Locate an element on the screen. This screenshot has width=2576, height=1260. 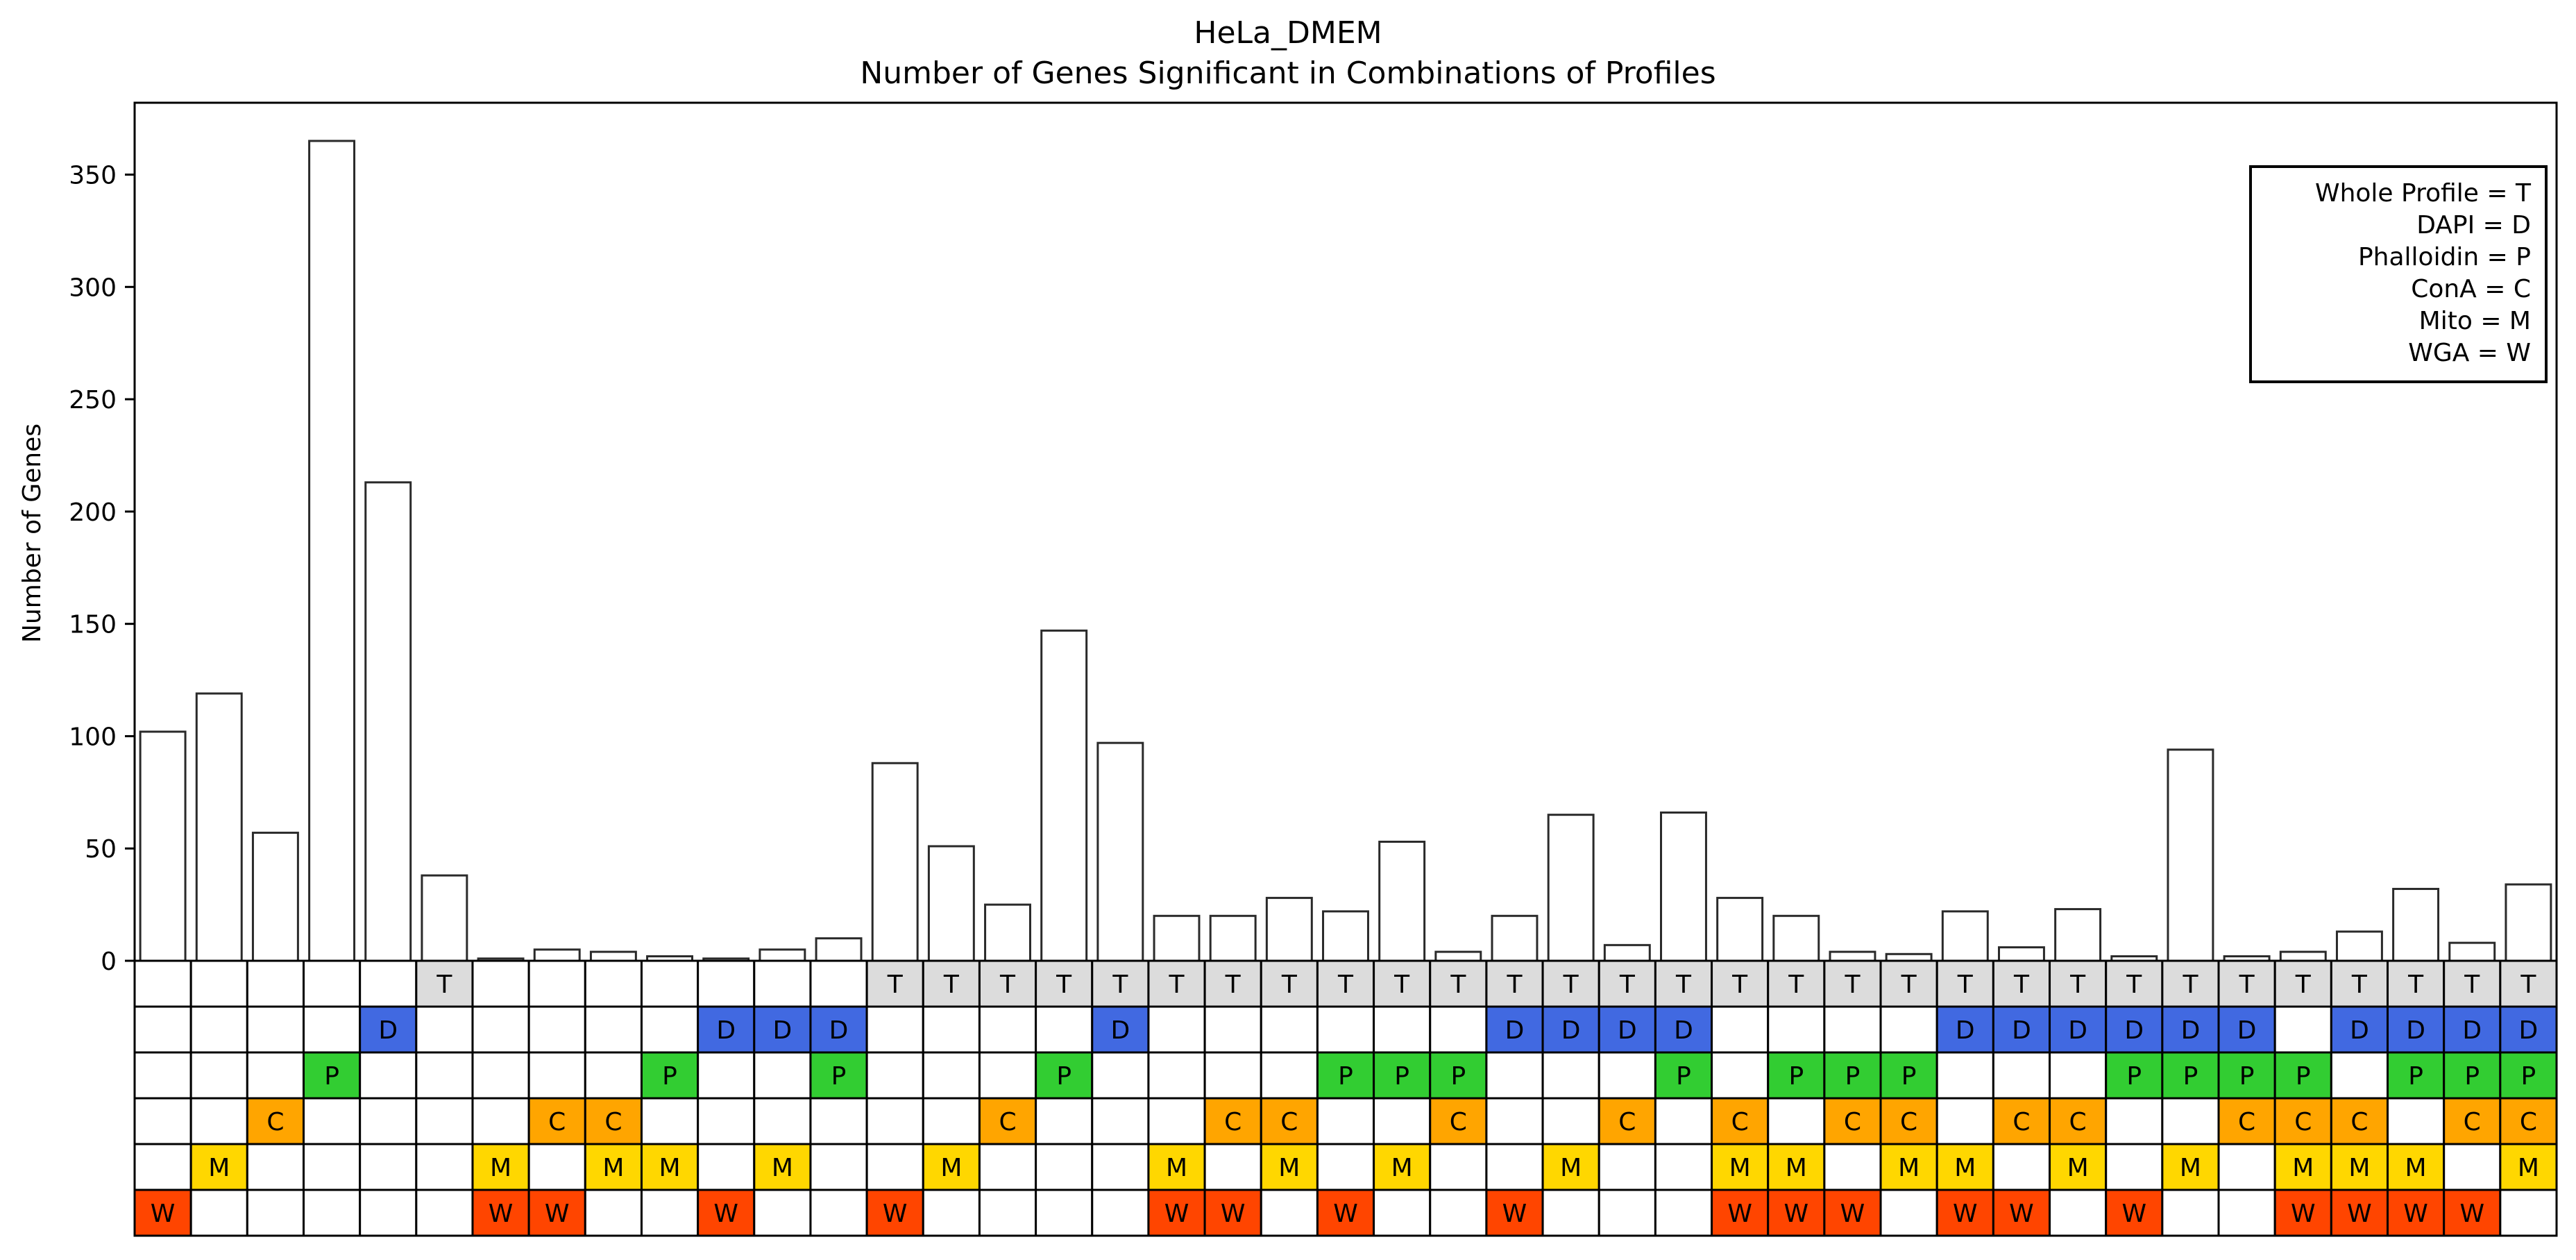
y-tick-label: 200 is located at coordinates (93, 512).